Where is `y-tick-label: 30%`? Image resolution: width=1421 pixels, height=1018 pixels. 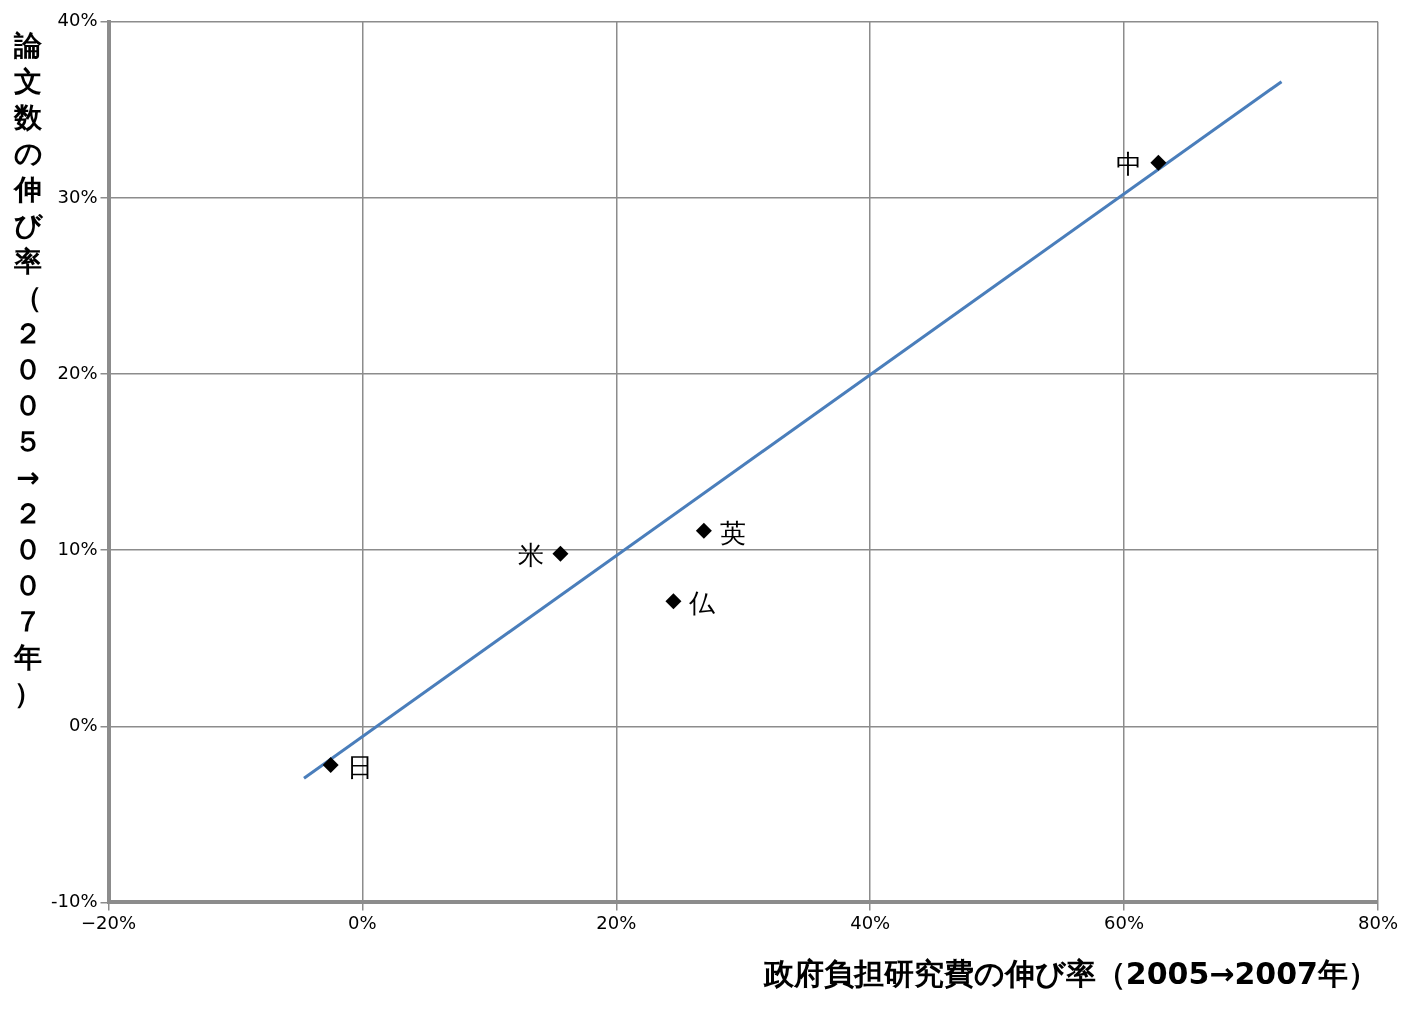 y-tick-label: 30% is located at coordinates (77, 196).